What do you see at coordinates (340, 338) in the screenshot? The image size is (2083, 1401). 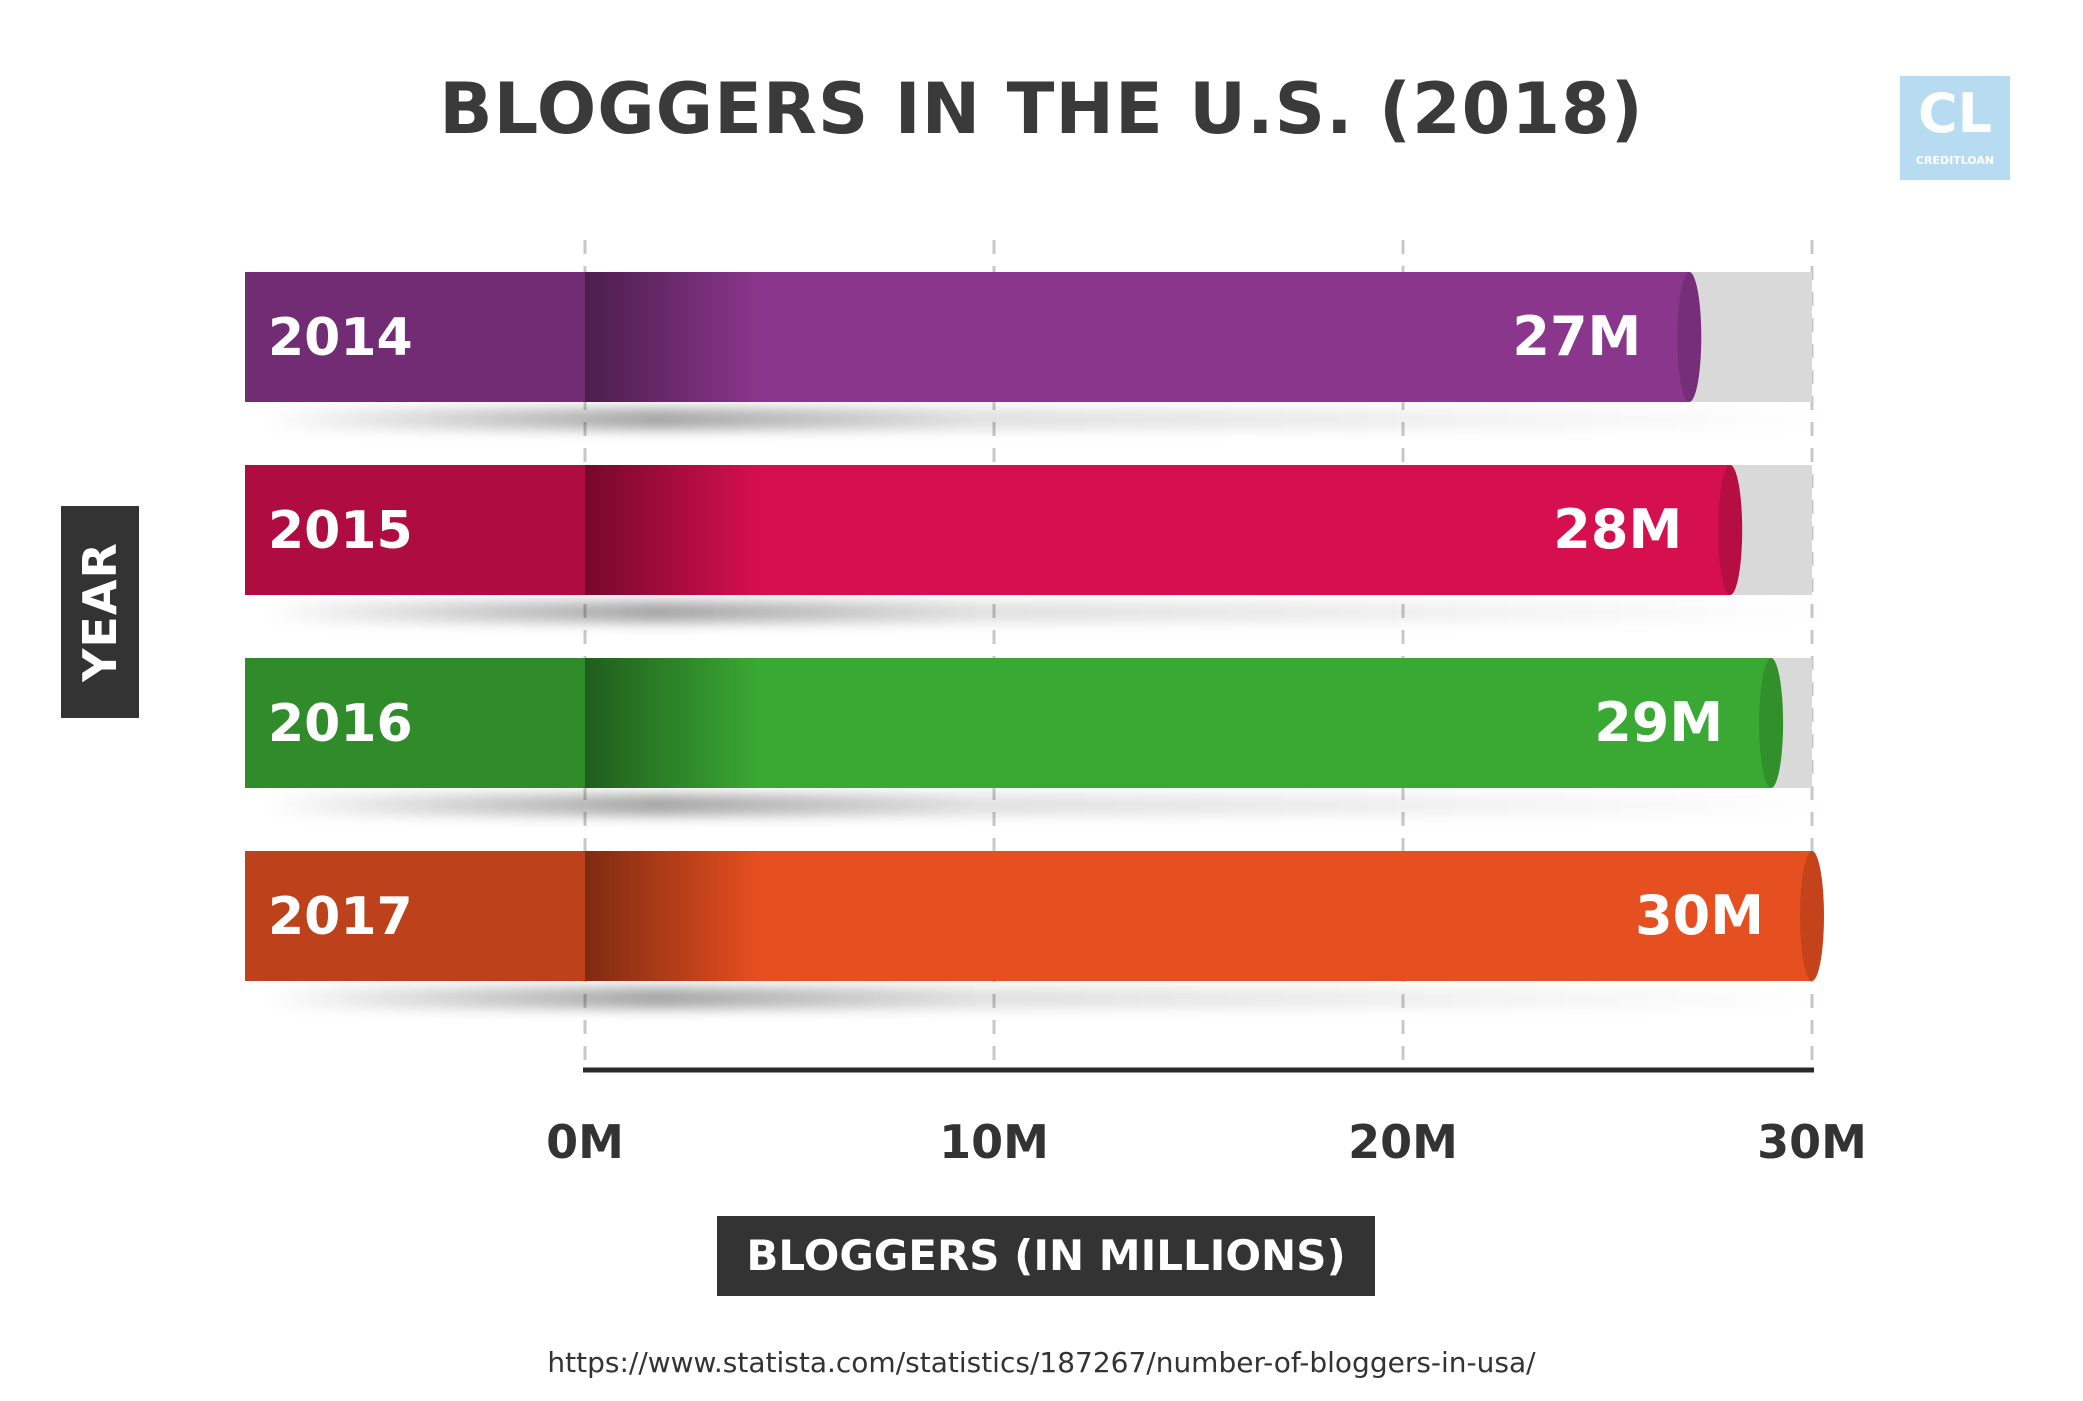 I see `category-label: 2014` at bounding box center [340, 338].